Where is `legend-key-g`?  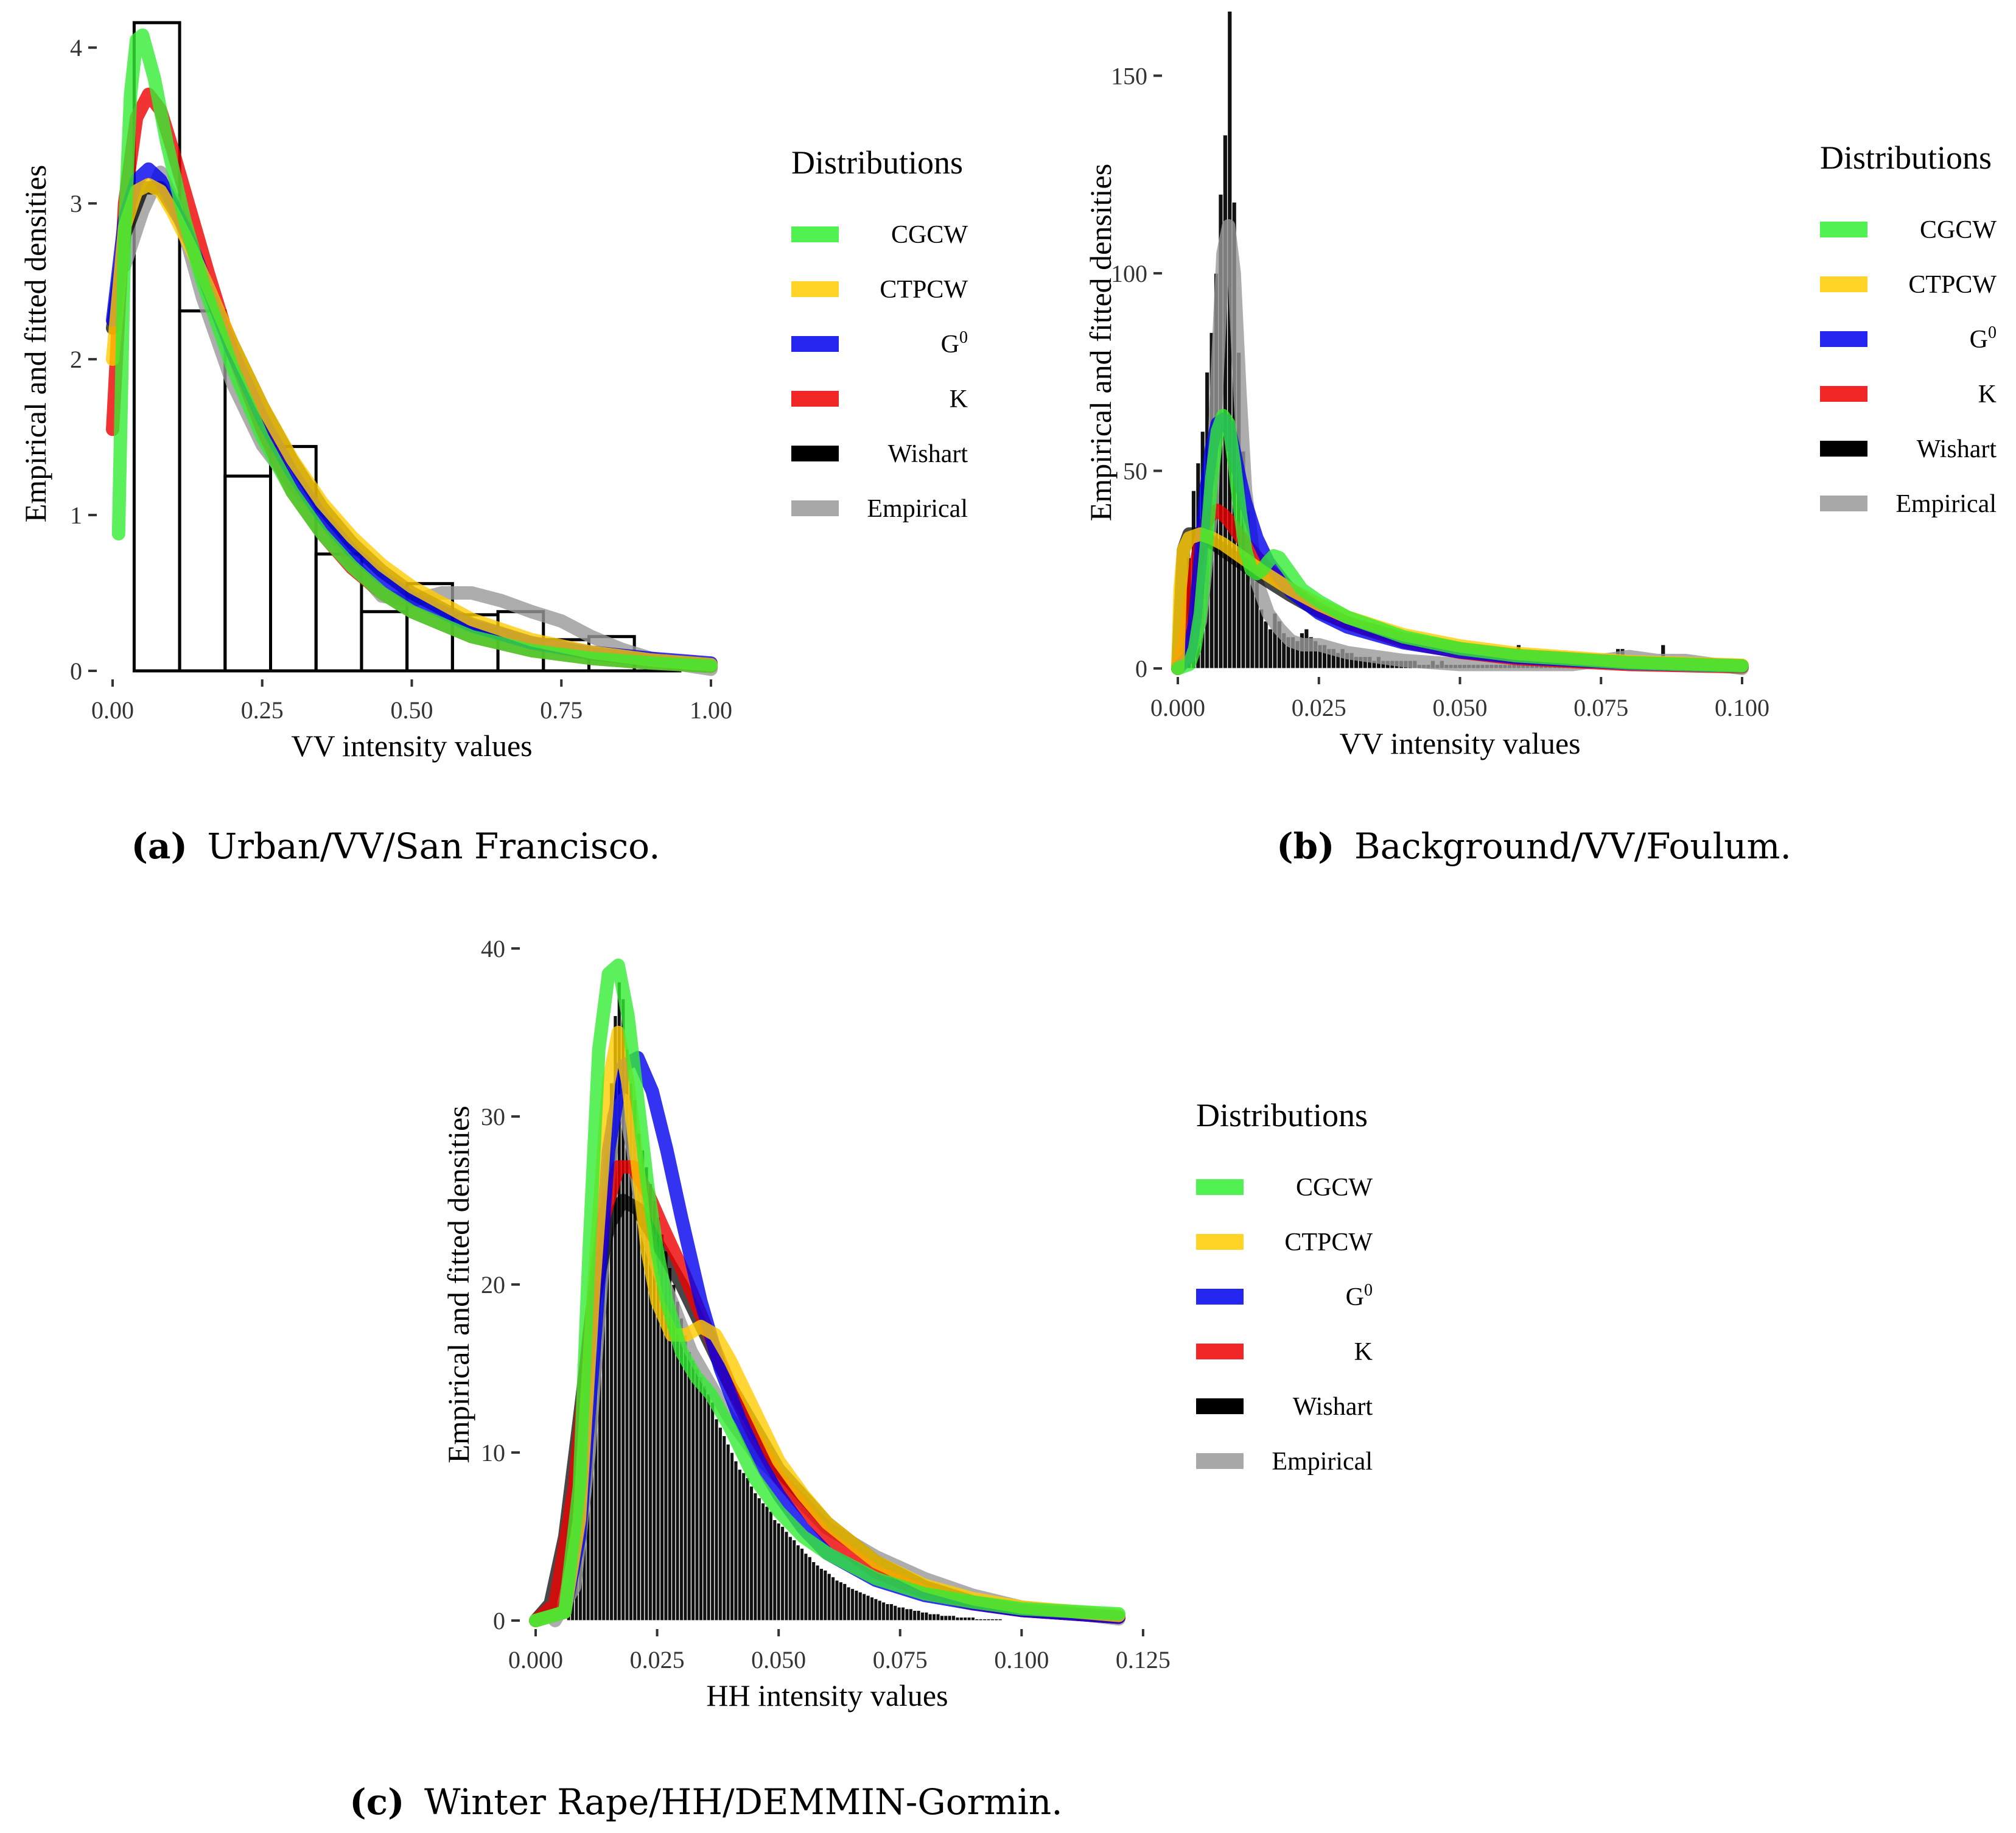
legend-key-g is located at coordinates (1843, 339).